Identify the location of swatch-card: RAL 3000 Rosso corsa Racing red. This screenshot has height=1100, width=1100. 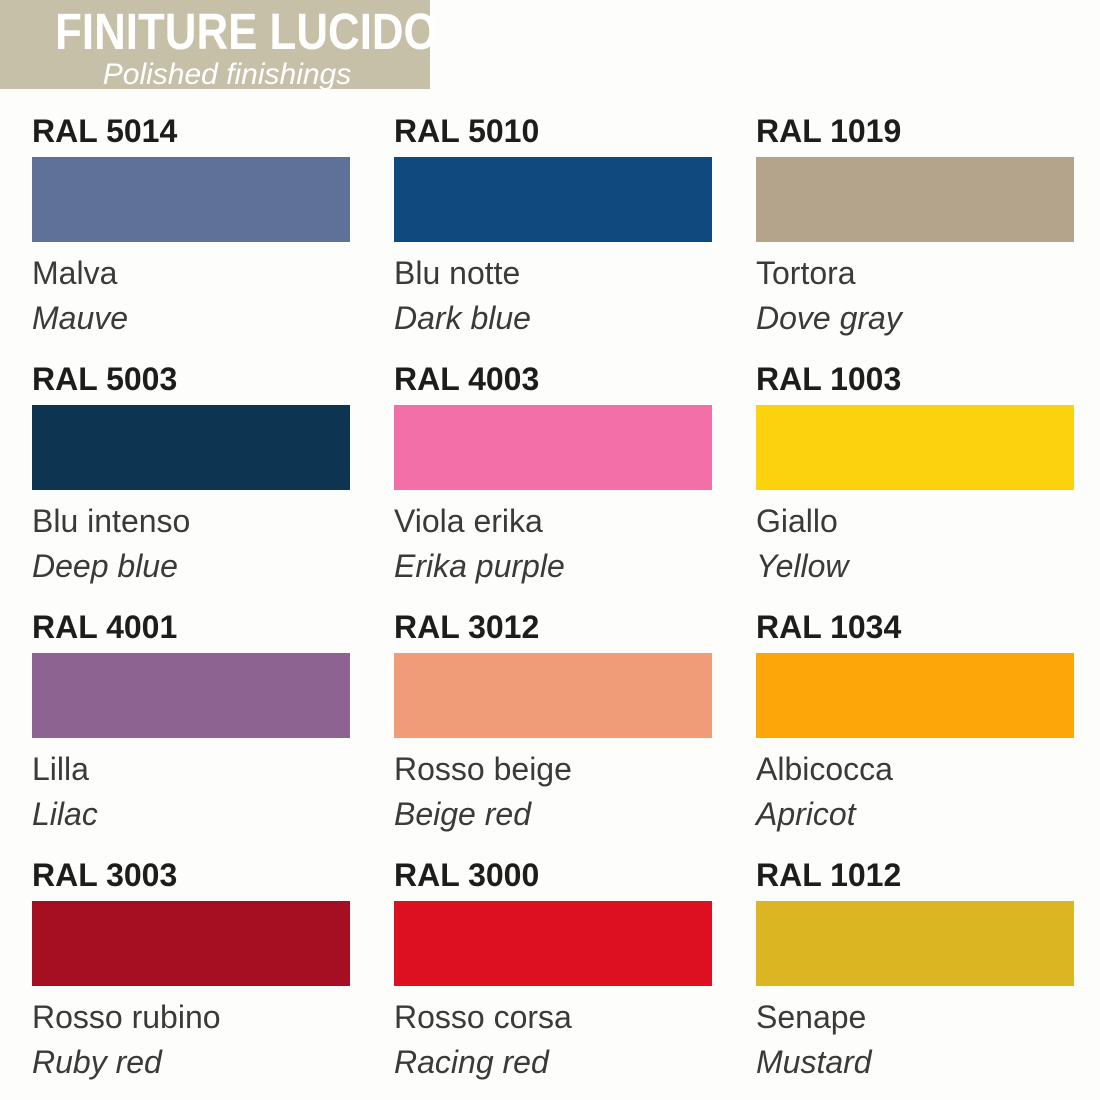
(553, 978).